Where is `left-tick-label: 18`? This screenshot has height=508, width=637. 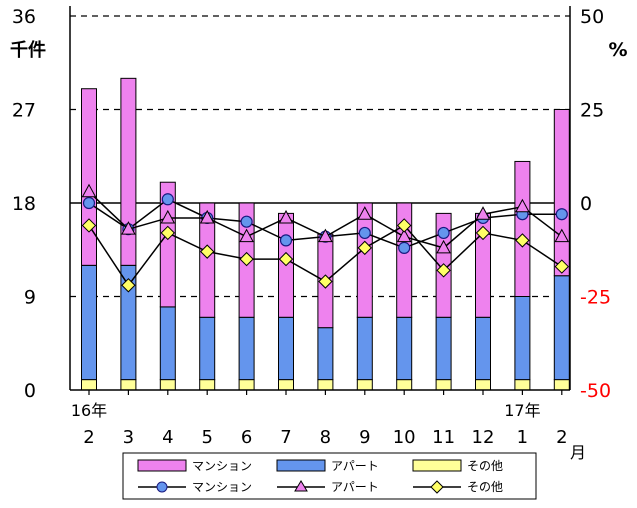 left-tick-label: 18 is located at coordinates (24, 204).